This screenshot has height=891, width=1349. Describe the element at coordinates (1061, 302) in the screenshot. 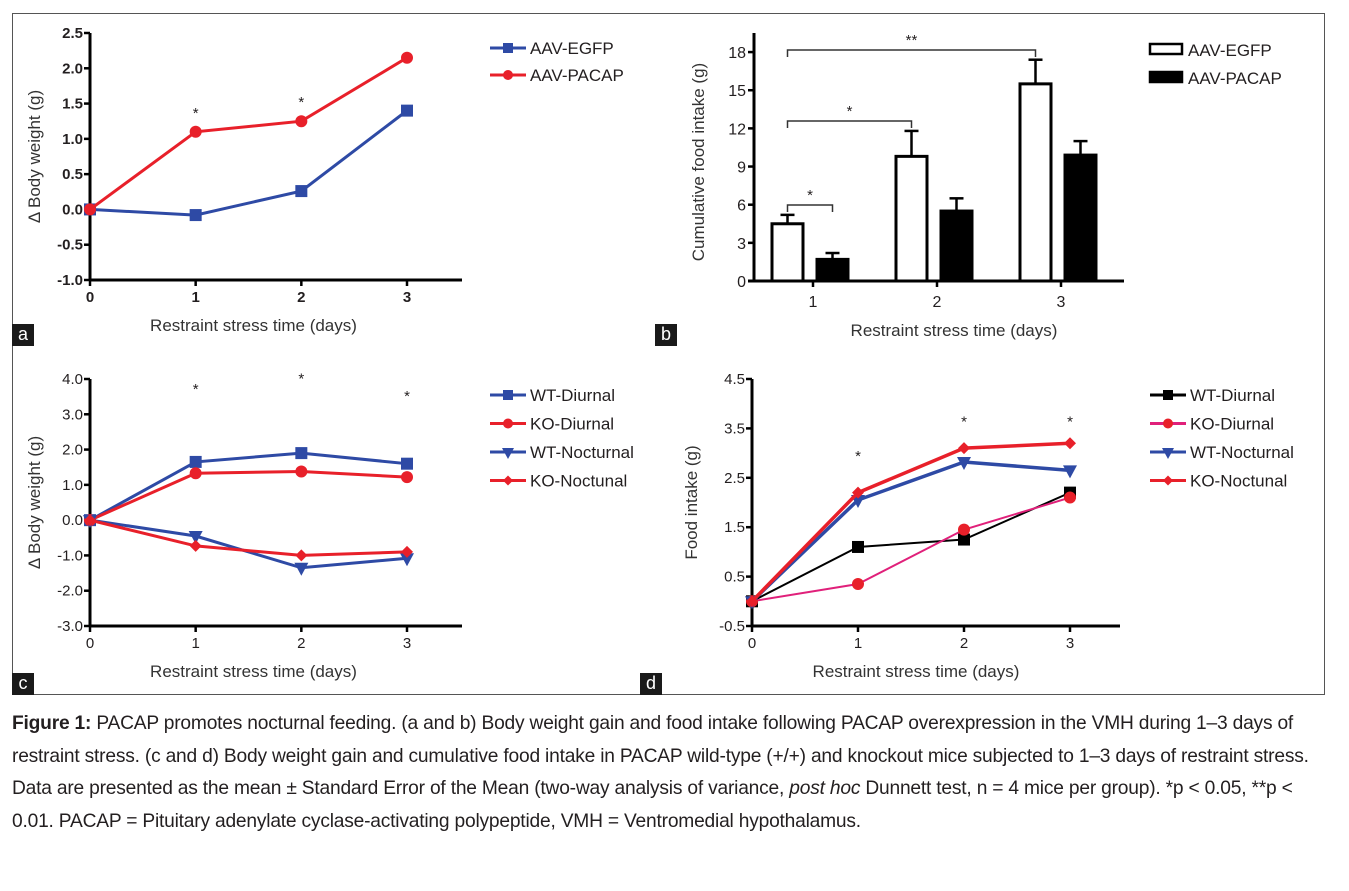

I see `b-x-tick-label: 3` at that location.